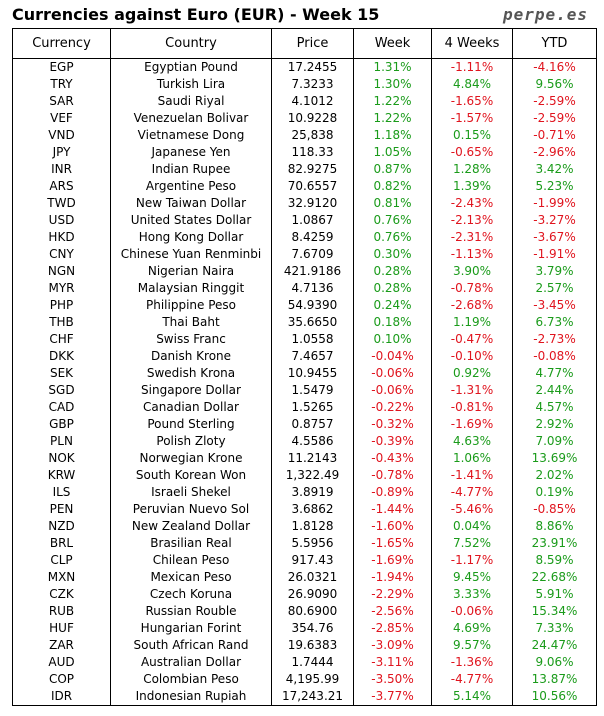 This screenshot has width=604, height=716. Describe the element at coordinates (191, 628) in the screenshot. I see `country-cell: Hungarian Forint` at that location.